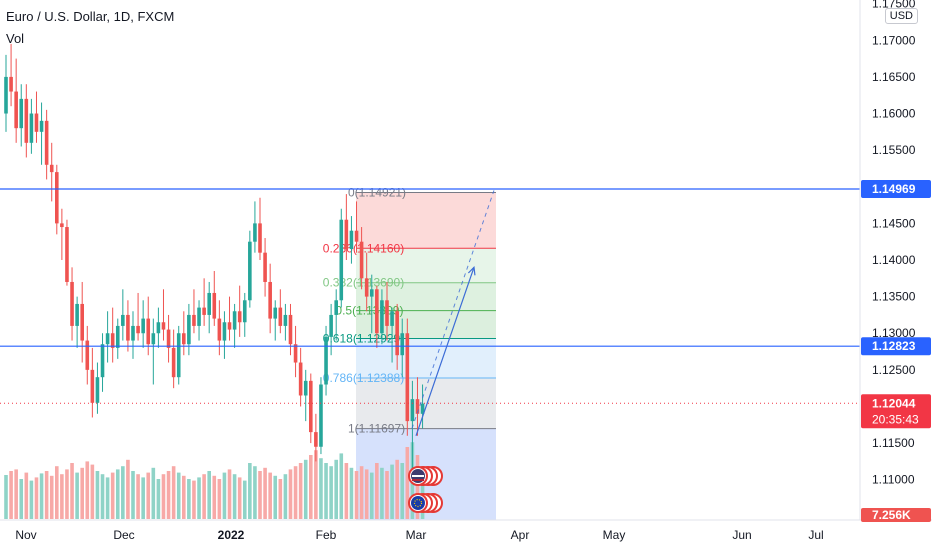  I want to click on time-axis: Nov Dec 2022 Feb Mar Apr May Jun Jul, so click(419, 535).